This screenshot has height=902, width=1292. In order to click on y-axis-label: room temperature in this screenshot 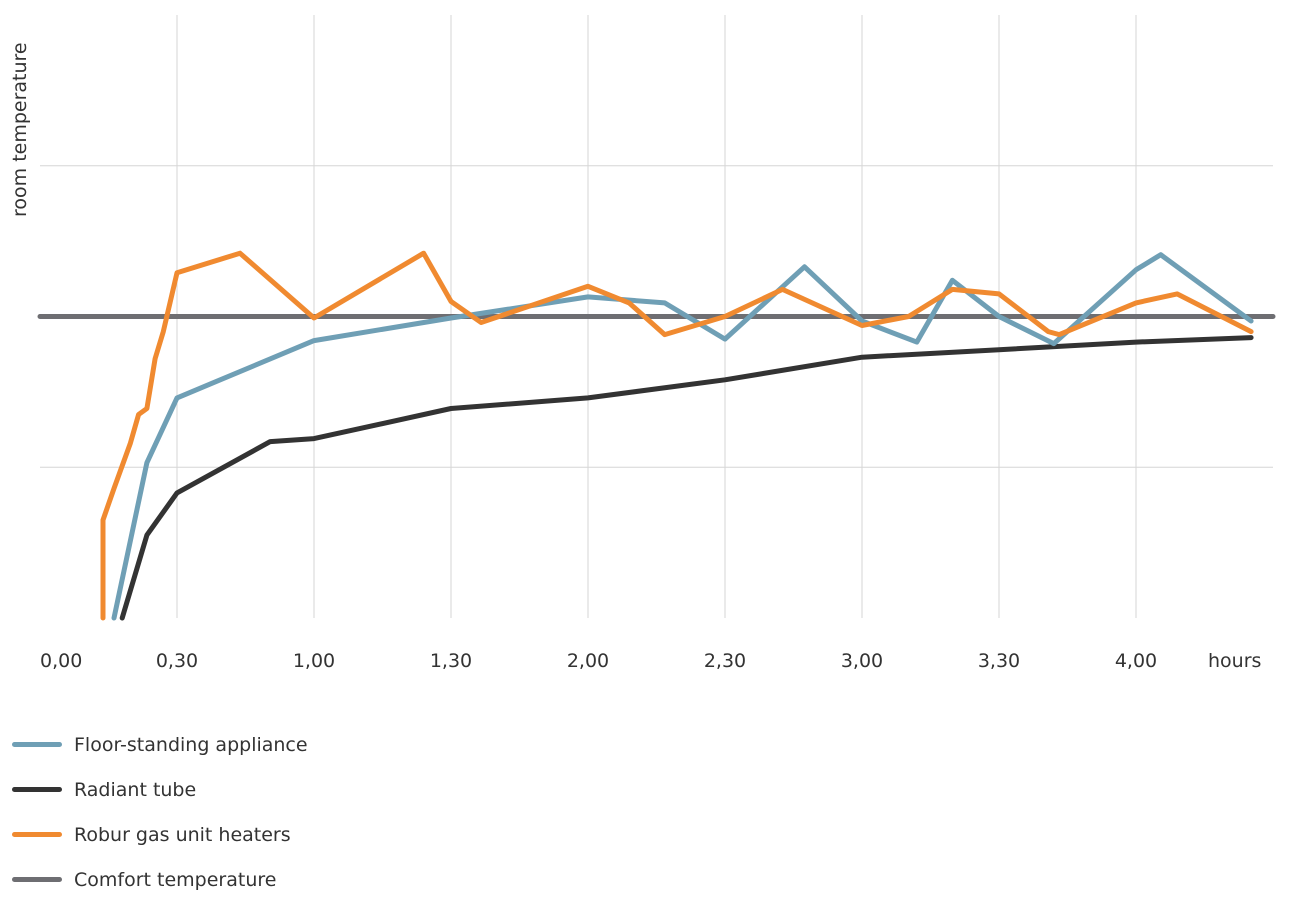, I will do `click(20, 129)`.